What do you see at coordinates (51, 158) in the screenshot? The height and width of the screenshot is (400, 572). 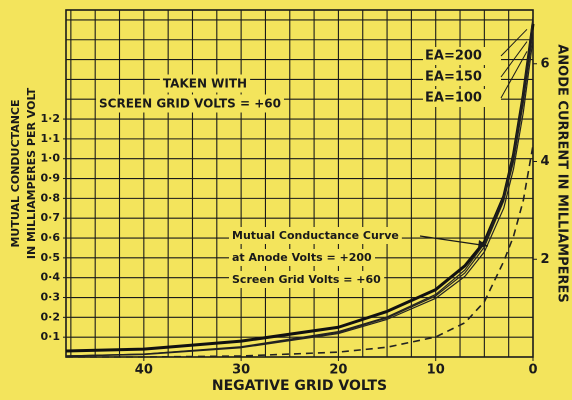 I see `y-tick-label: 1·0` at bounding box center [51, 158].